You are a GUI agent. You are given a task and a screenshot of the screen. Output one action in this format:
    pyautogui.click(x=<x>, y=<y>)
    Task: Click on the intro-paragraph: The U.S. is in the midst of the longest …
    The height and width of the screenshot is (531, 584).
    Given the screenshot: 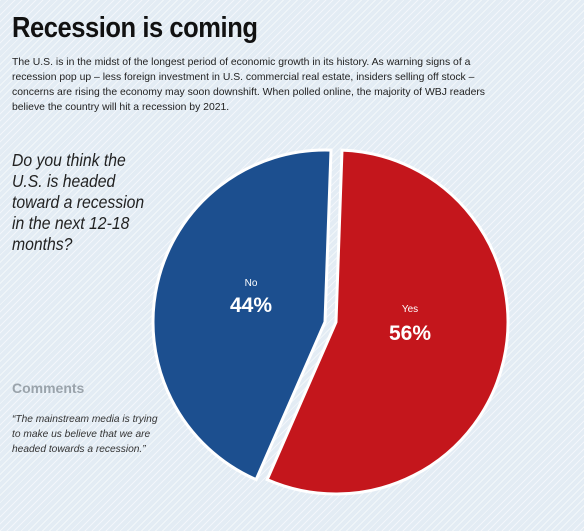 What is the action you would take?
    pyautogui.click(x=249, y=85)
    